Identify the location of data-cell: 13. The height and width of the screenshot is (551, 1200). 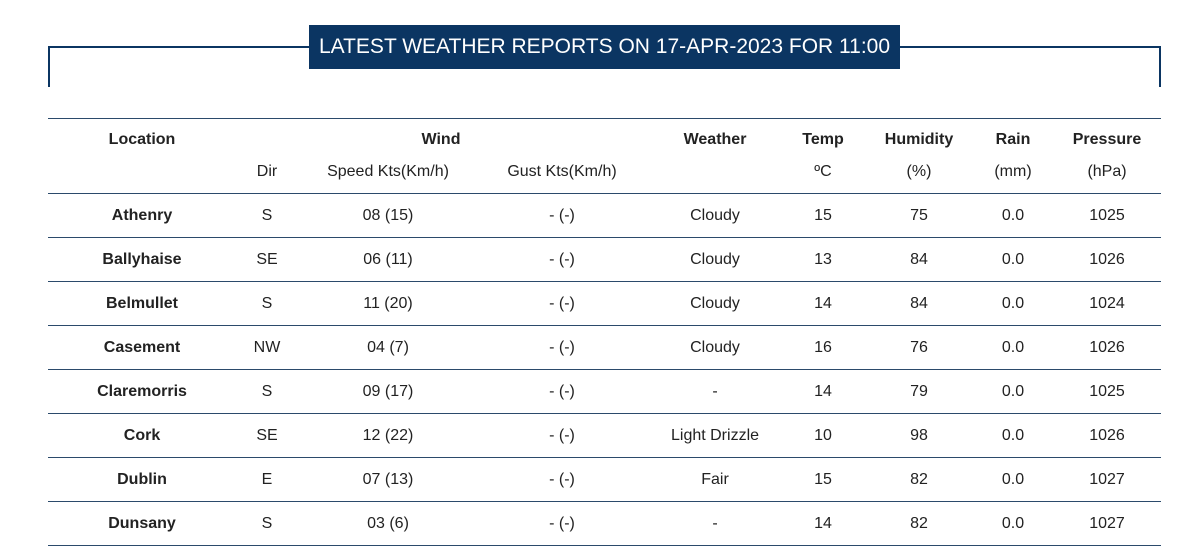
(823, 259).